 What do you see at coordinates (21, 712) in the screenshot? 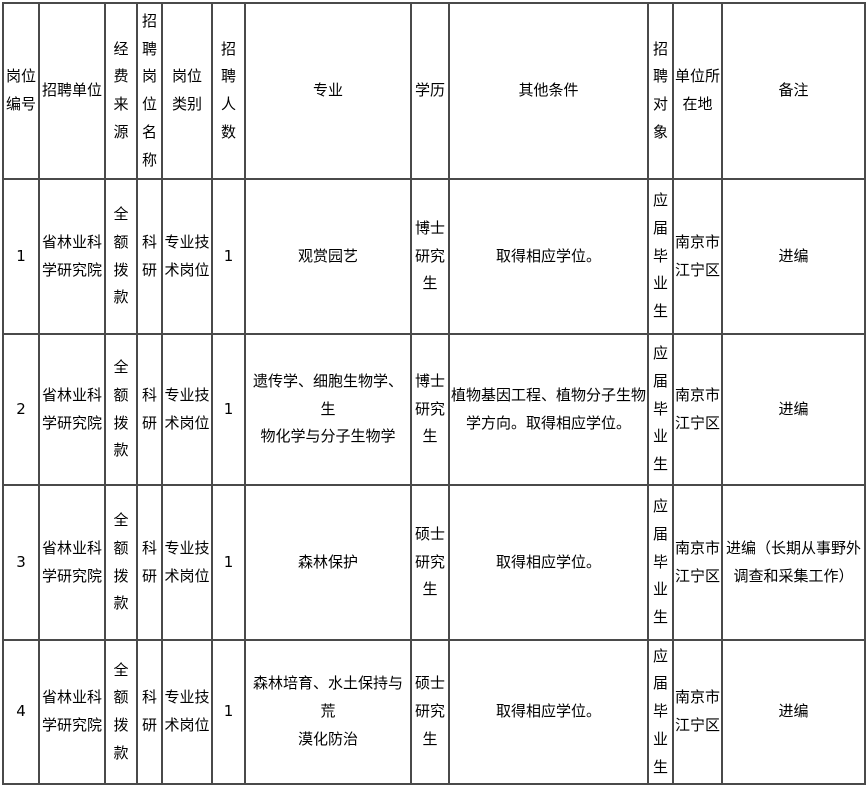
I see `cell-post-number: 4` at bounding box center [21, 712].